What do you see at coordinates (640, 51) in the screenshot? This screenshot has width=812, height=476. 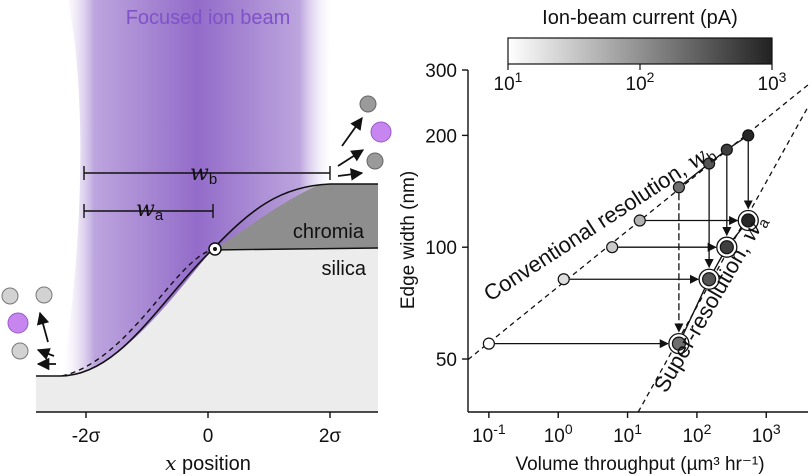 I see `colorbar` at bounding box center [640, 51].